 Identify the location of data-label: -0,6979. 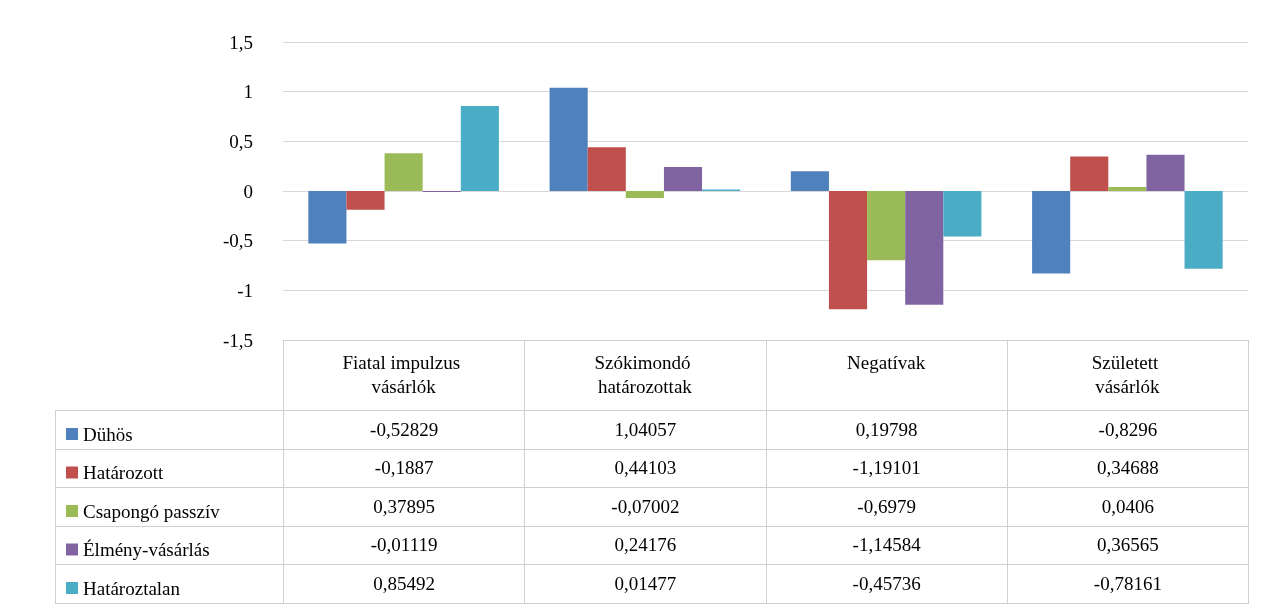
(886, 507).